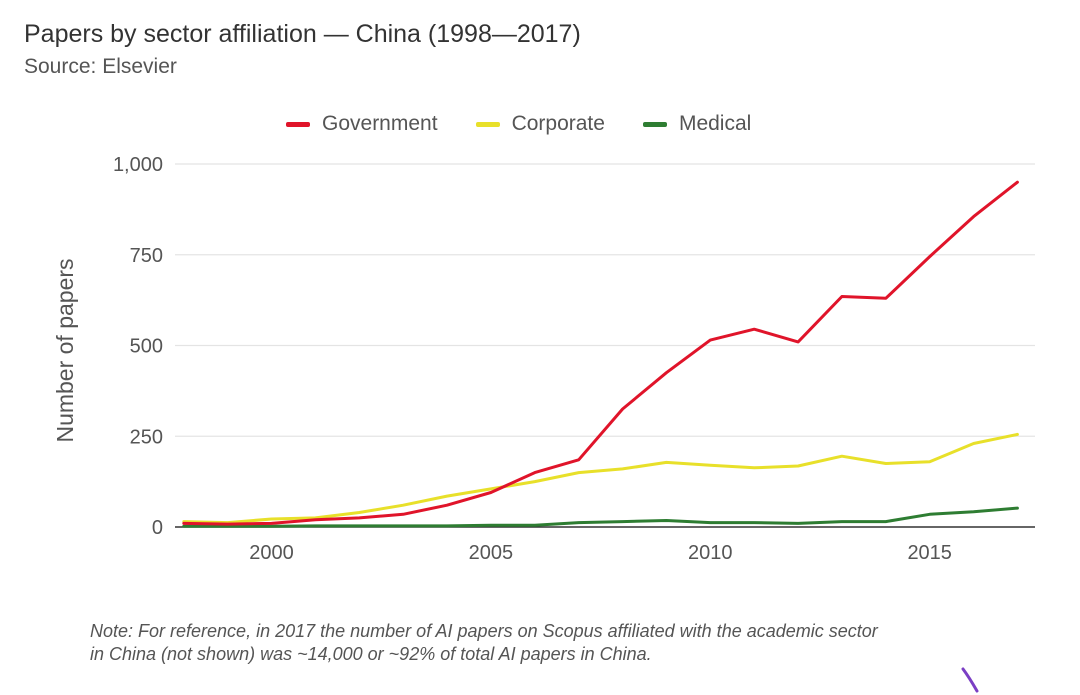 This screenshot has height=695, width=1080. I want to click on x-tick-label: 2000, so click(271, 553).